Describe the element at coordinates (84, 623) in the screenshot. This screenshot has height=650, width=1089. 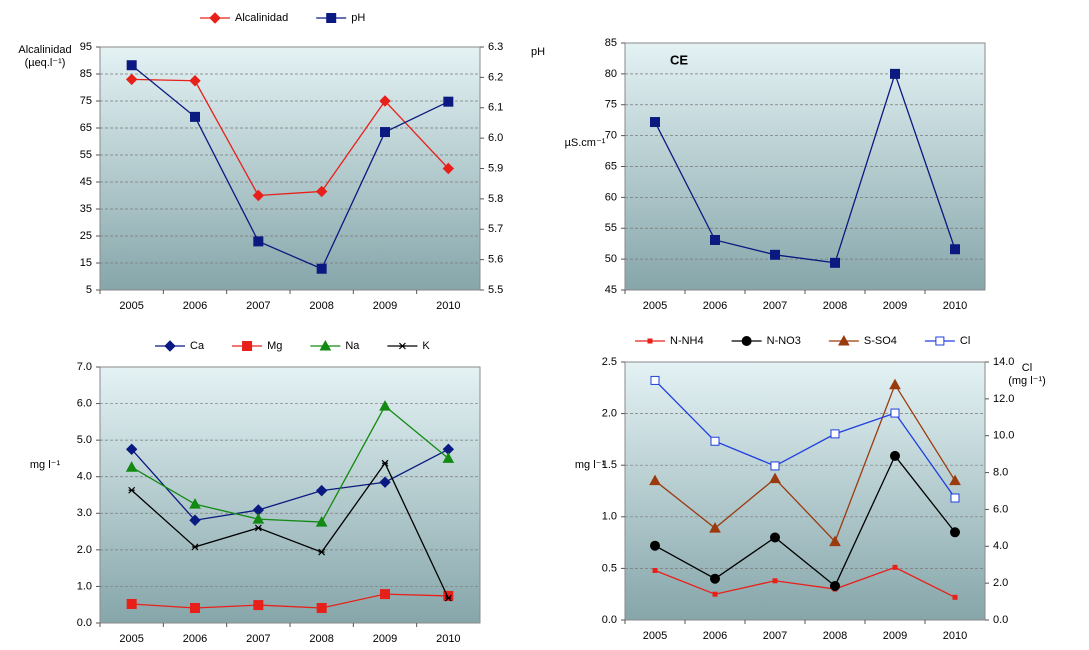
I see `y-tick-label: 0.0` at that location.